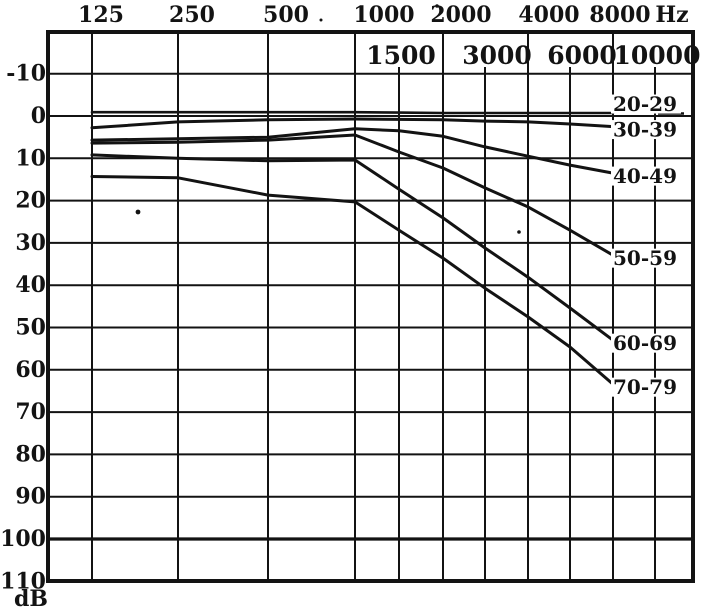 This screenshot has width=702, height=614. I want to click on y-tick-label--10: -10, so click(26, 74).